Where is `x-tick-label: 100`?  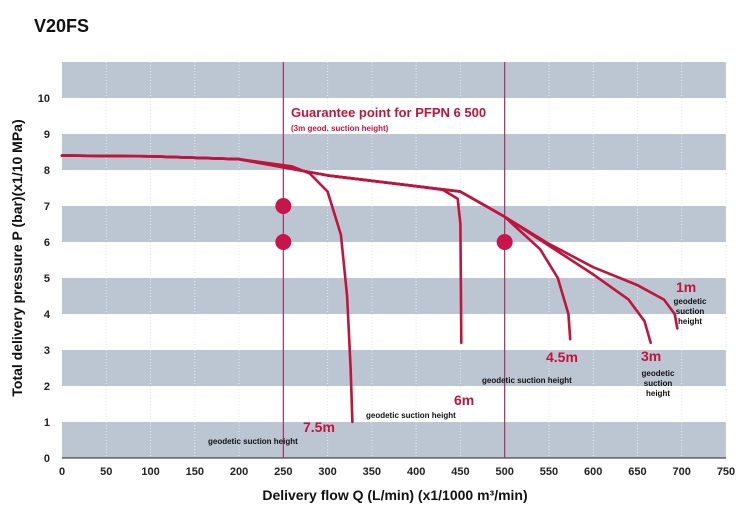
x-tick-label: 100 is located at coordinates (150, 472).